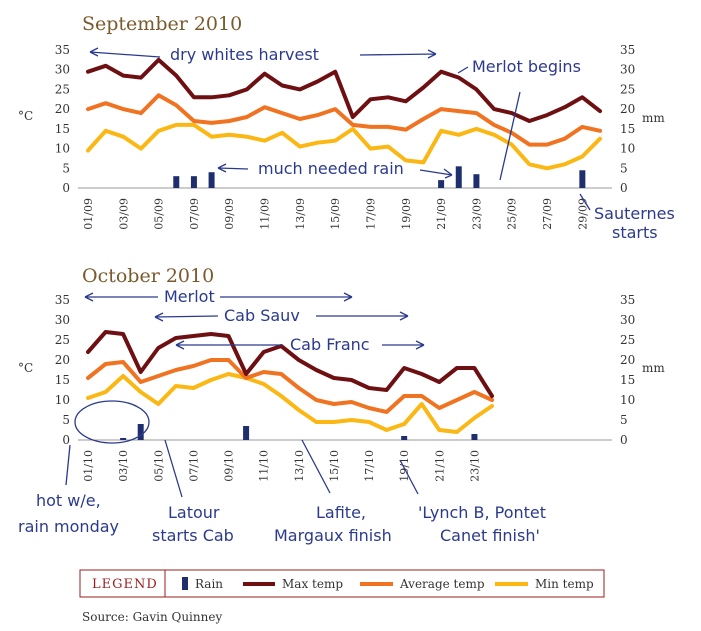 This screenshot has width=701, height=631. What do you see at coordinates (66, 440) in the screenshot?
I see `oct-ytick-left: 0` at bounding box center [66, 440].